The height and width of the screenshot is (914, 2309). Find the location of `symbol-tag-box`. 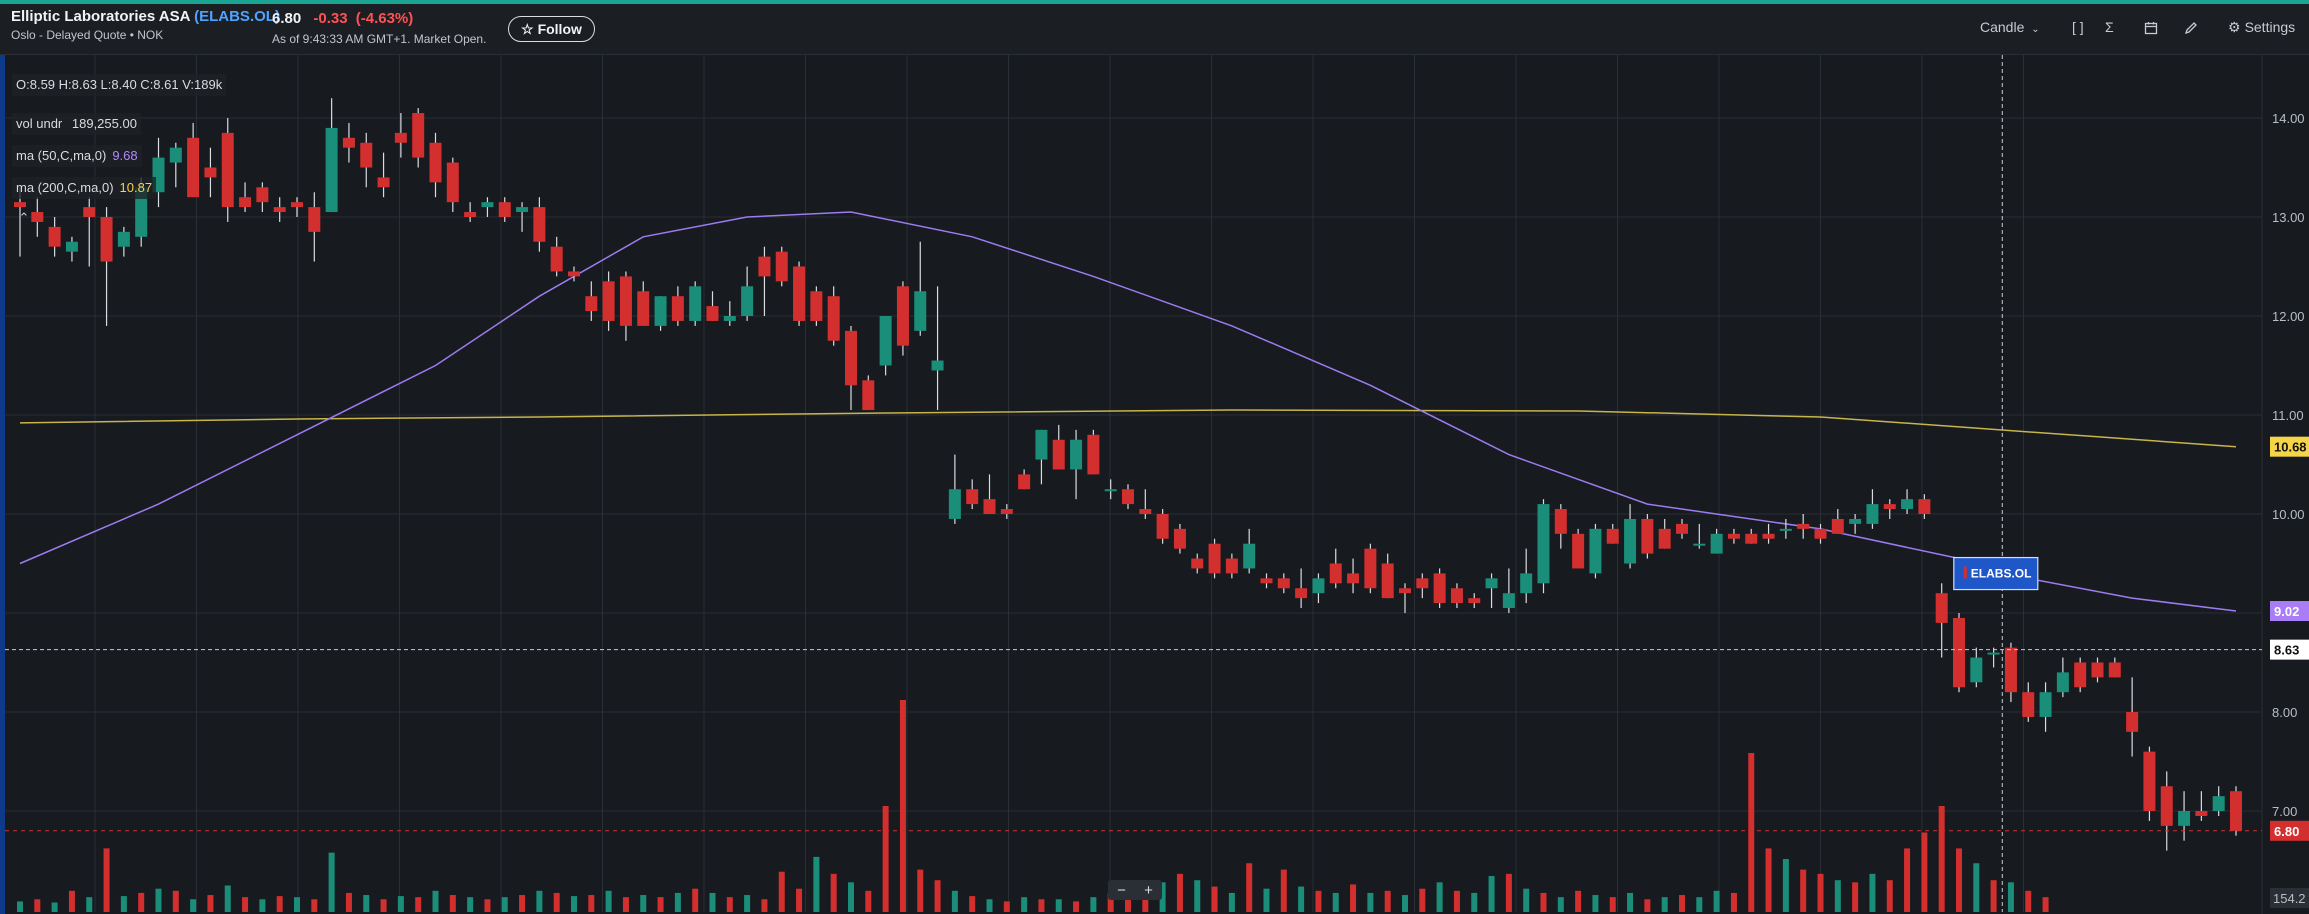

symbol-tag-box is located at coordinates (1996, 573).